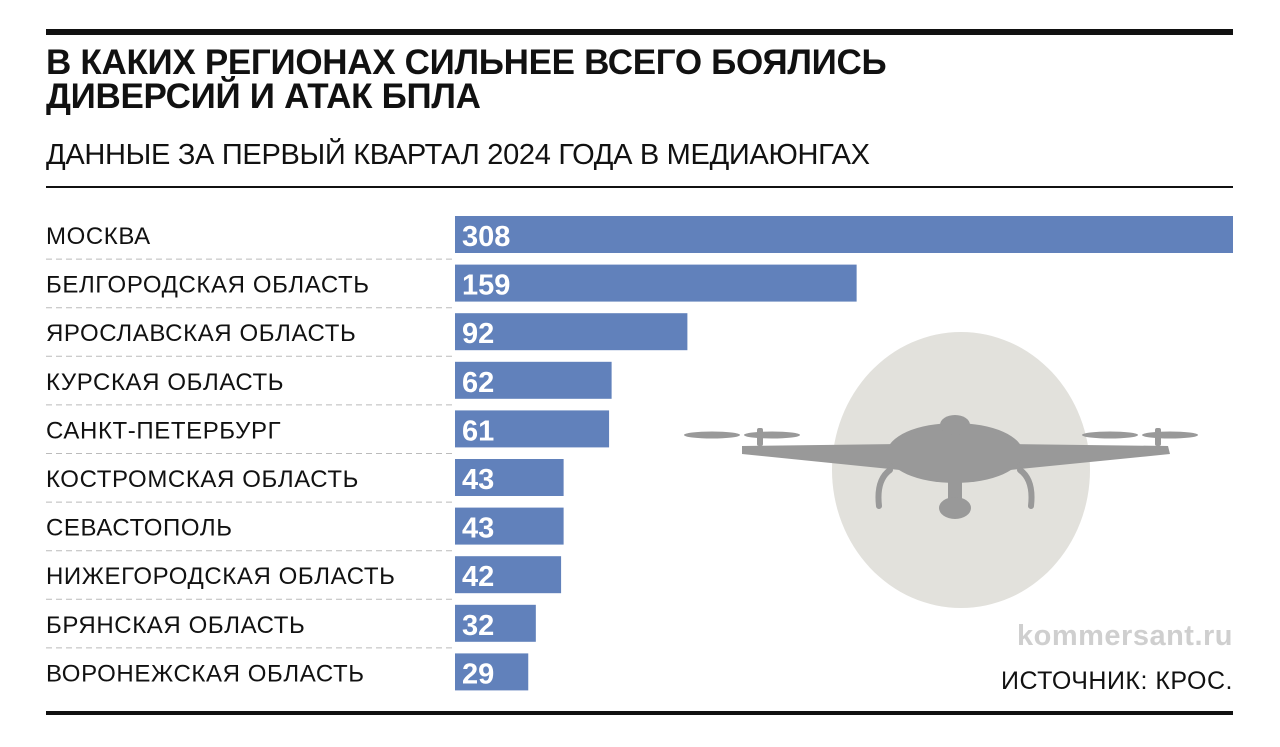 Image resolution: width=1280 pixels, height=747 pixels. Describe the element at coordinates (639, 713) in the screenshot. I see `bottom-rule` at that location.